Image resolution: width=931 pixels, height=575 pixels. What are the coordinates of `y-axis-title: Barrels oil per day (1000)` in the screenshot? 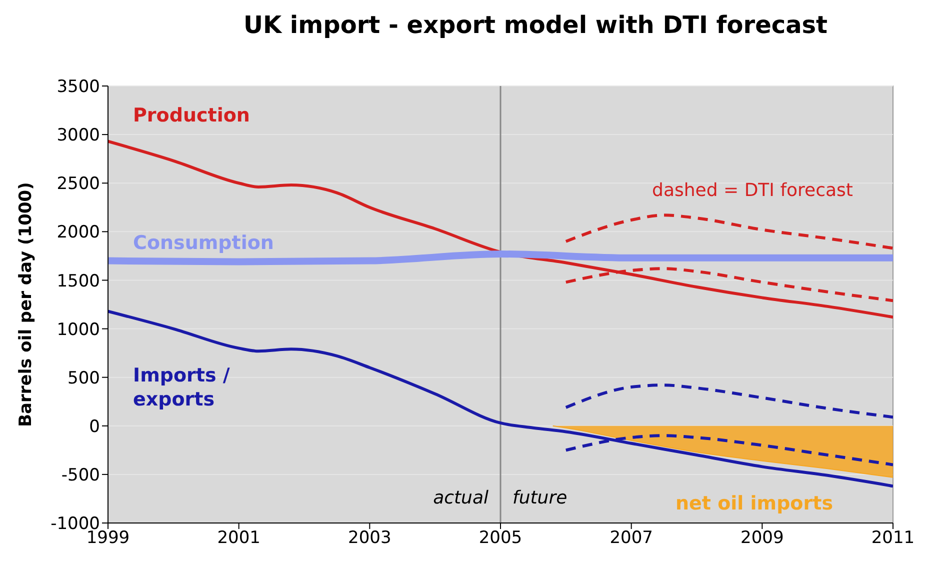 It's located at (26, 304).